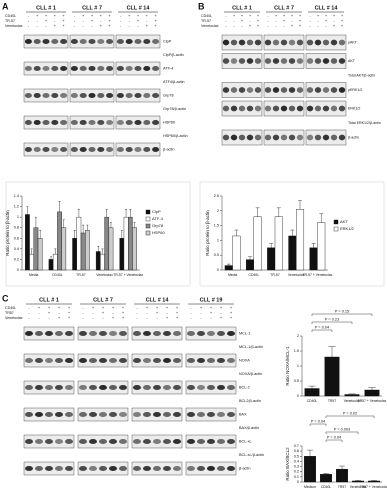 The image size is (387, 500). Describe the element at coordinates (296, 275) in the screenshot. I see `x-tick-label: Venetoclax` at that location.